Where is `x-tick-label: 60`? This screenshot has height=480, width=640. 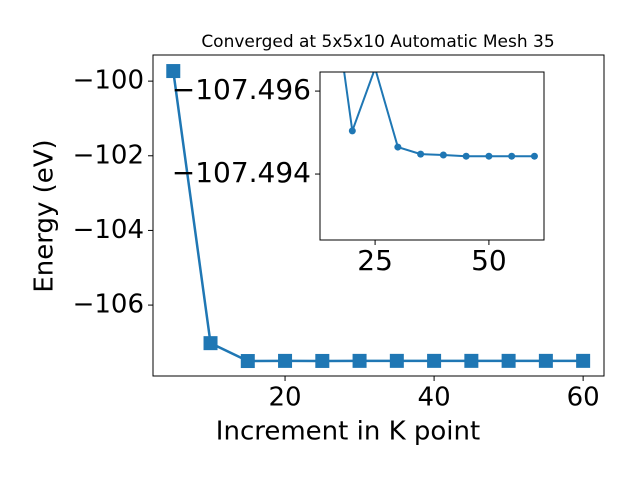 x-tick-label: 60 is located at coordinates (583, 398).